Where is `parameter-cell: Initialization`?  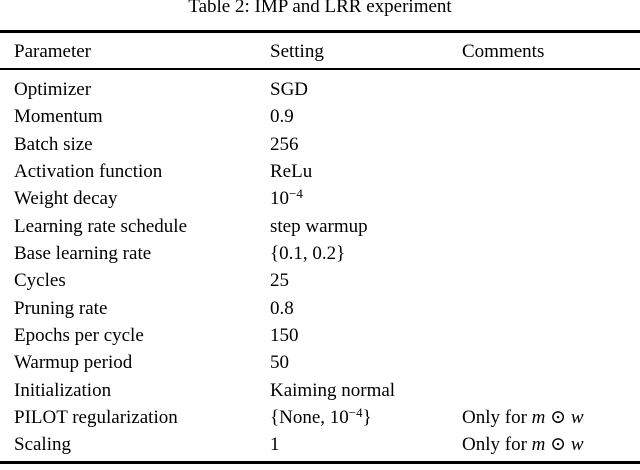
parameter-cell: Initialization is located at coordinates (63, 390).